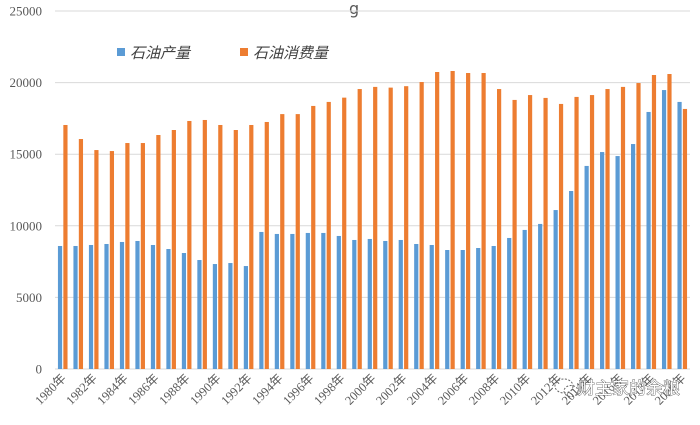  I want to click on y-axis: 0 5000 10000 15000 20000 25000, so click(26, 190).